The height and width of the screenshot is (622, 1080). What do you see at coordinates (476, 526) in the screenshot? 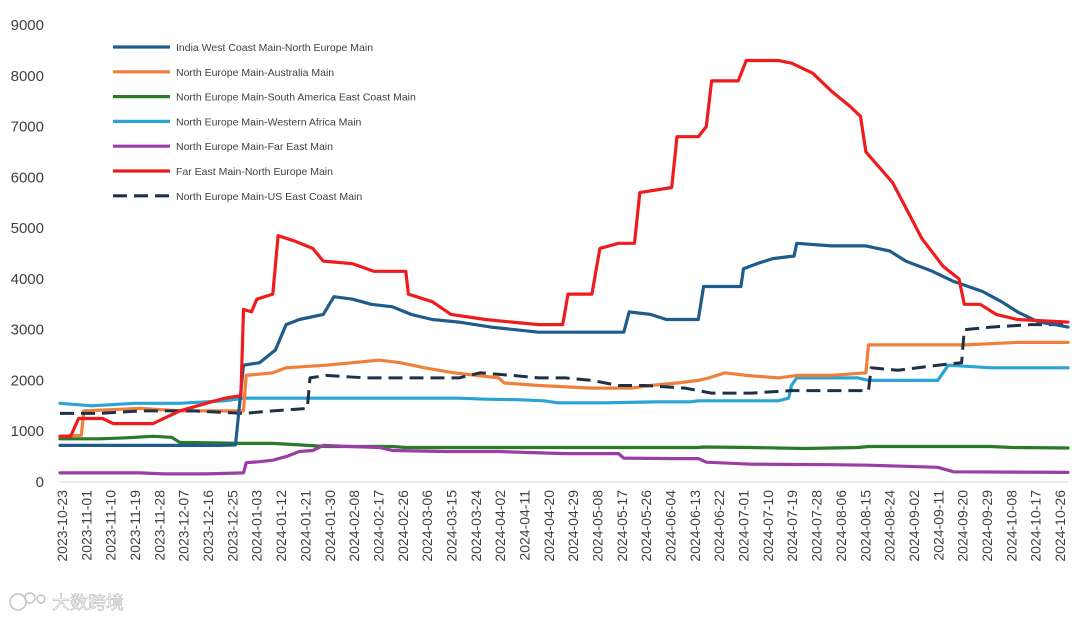
I see `x-tick-label: 2024-03-24` at bounding box center [476, 526].